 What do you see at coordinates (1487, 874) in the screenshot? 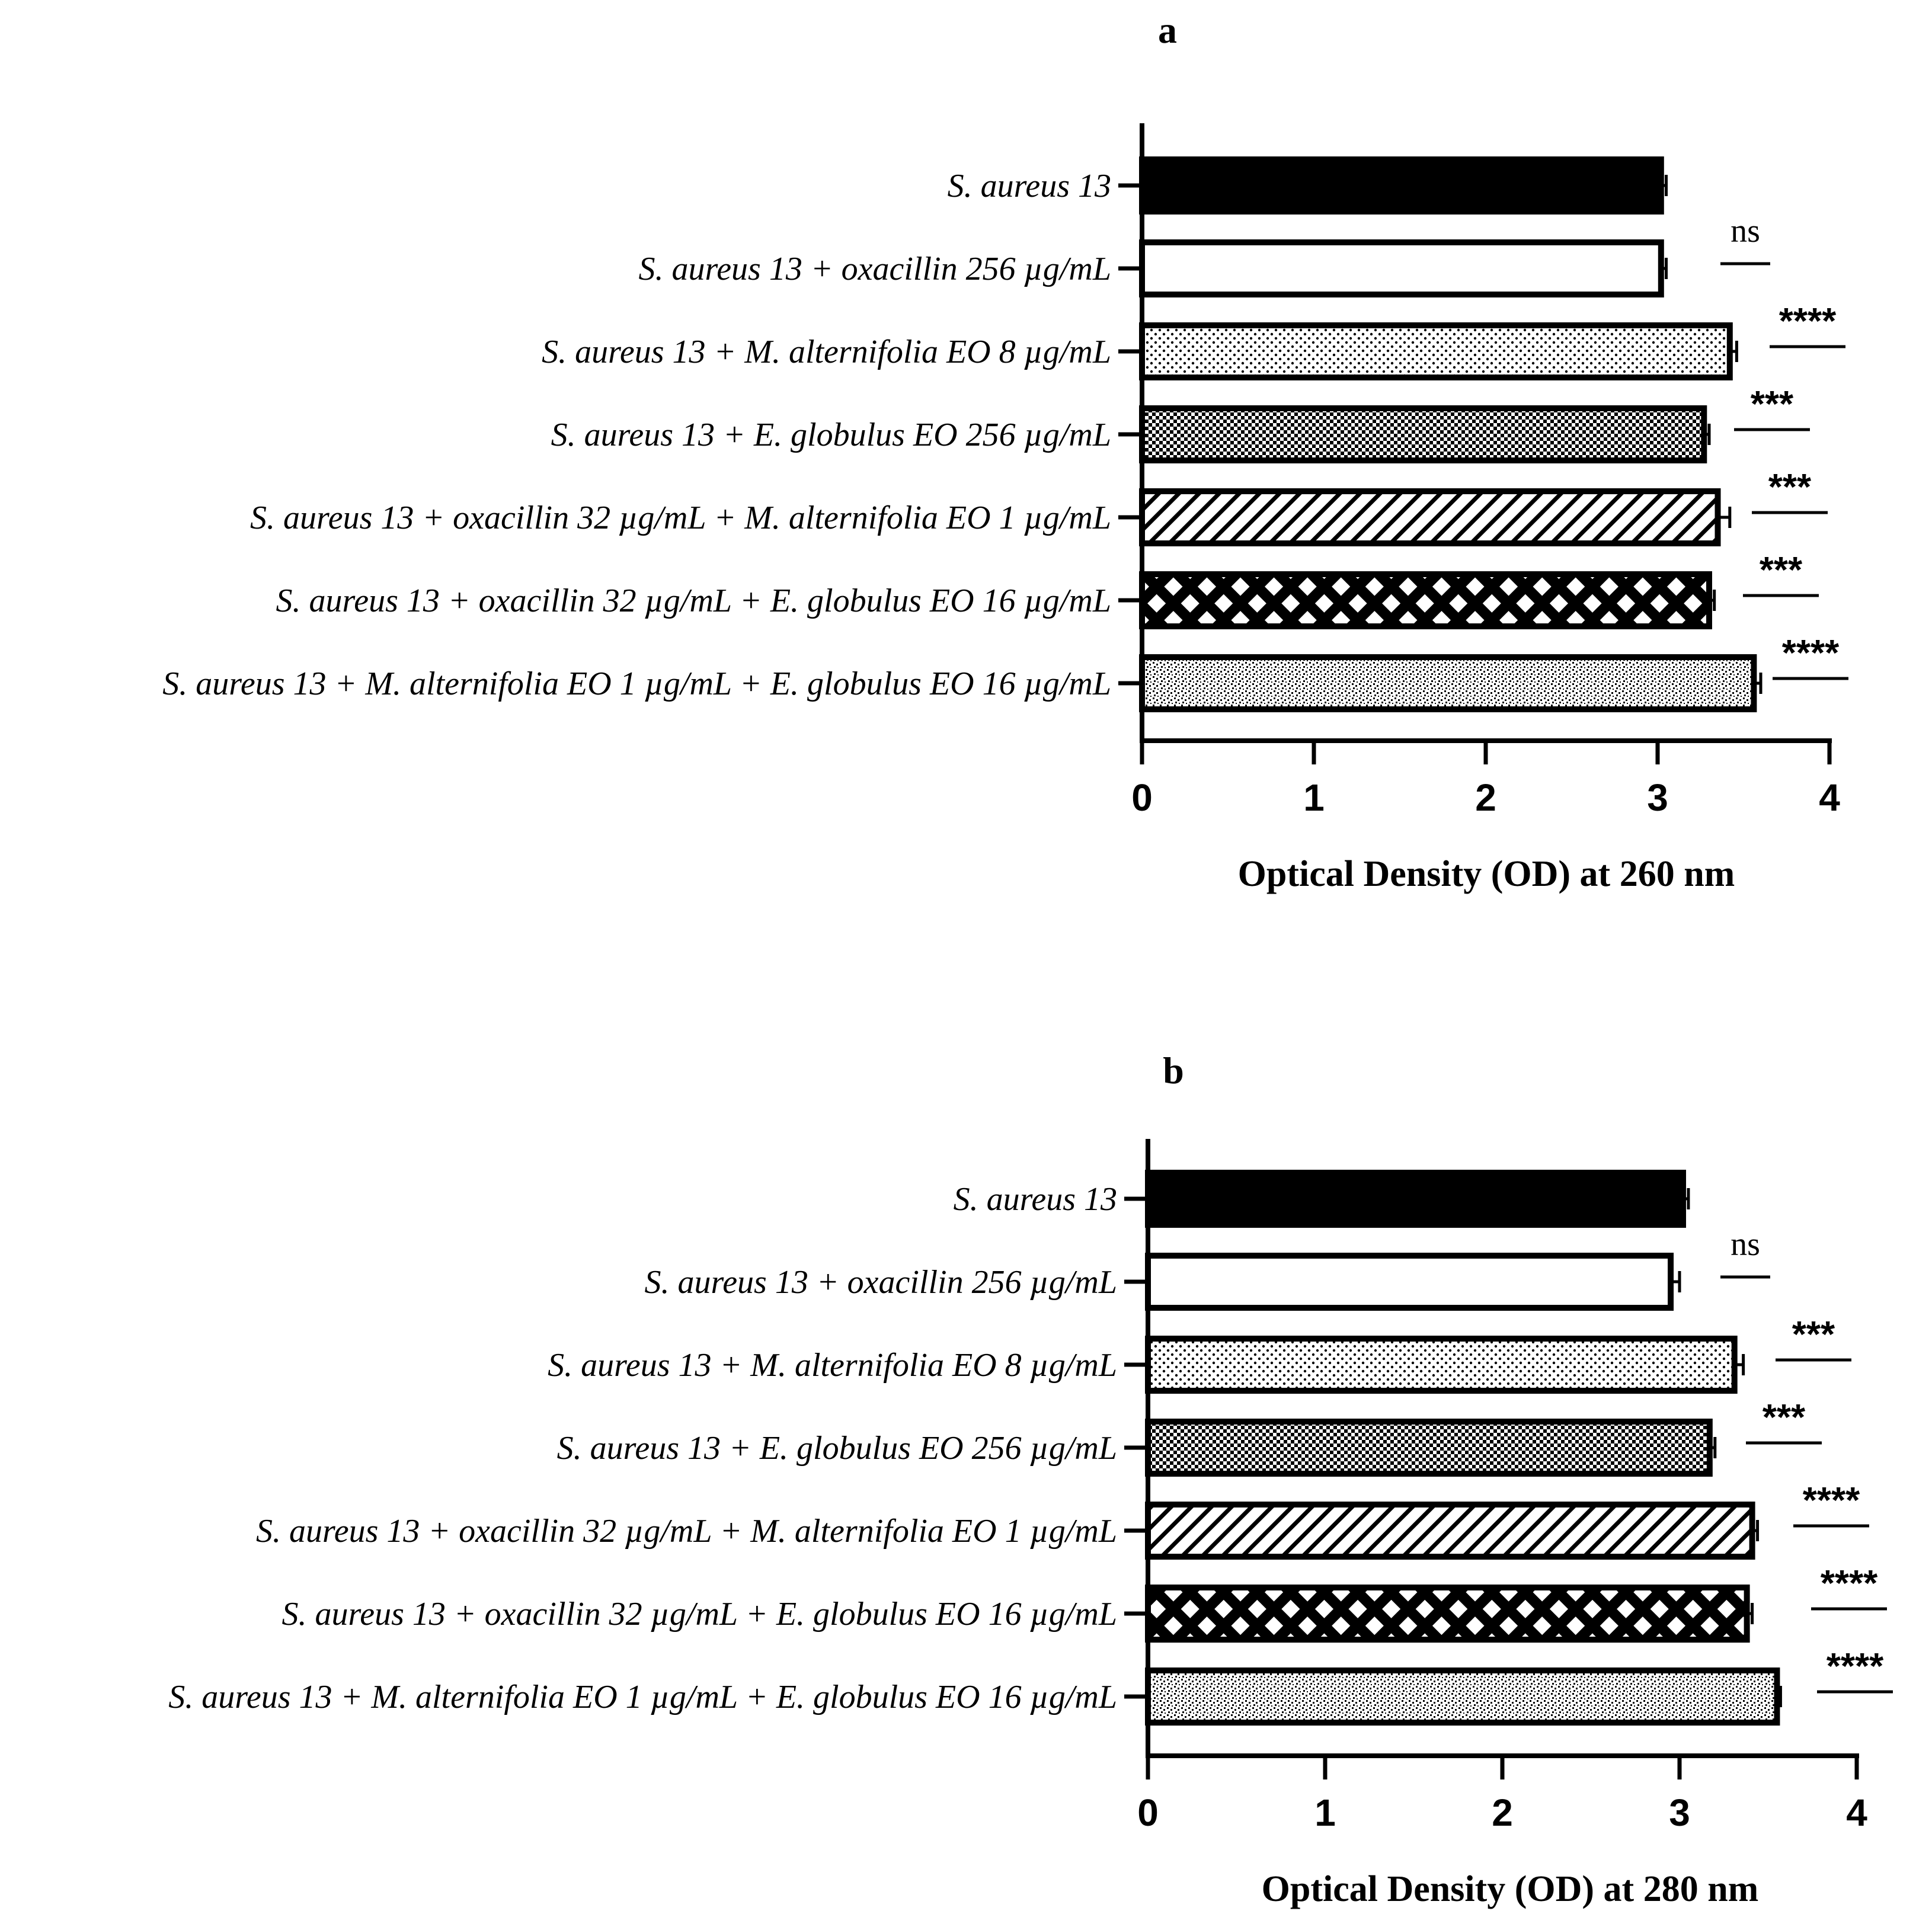
I see `x-axis-title: Optical Density (OD) at 260 nm` at bounding box center [1487, 874].